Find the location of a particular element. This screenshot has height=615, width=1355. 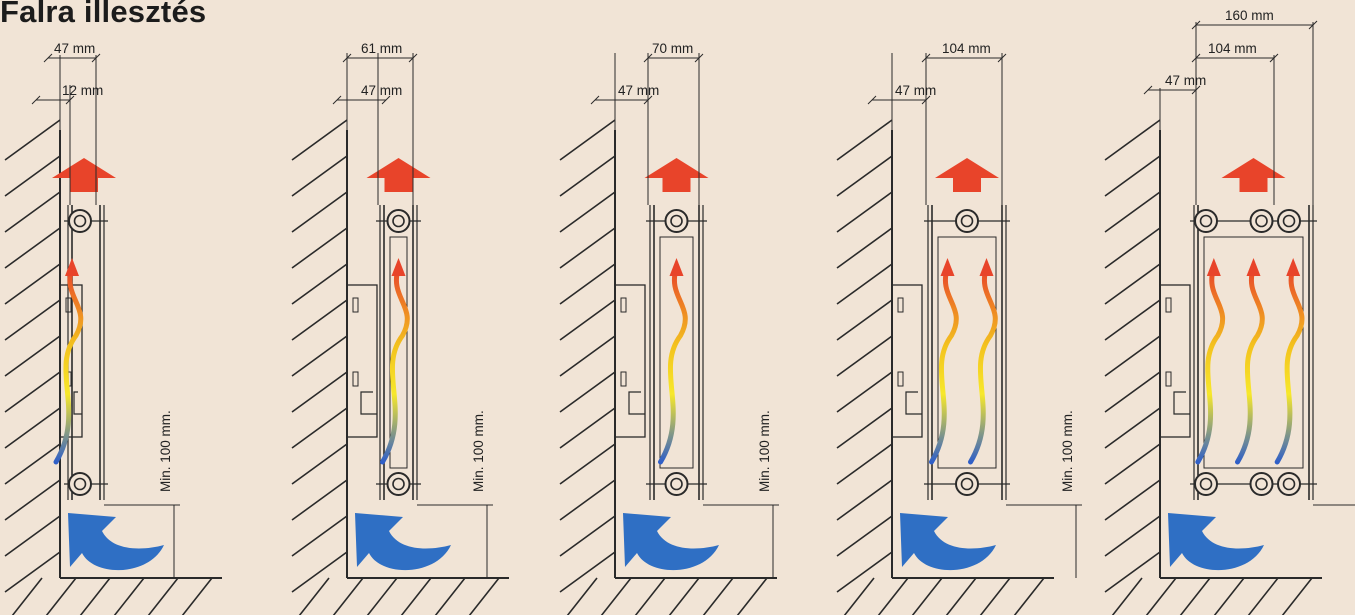

dimension-label: 160 mm is located at coordinates (1249, 15).